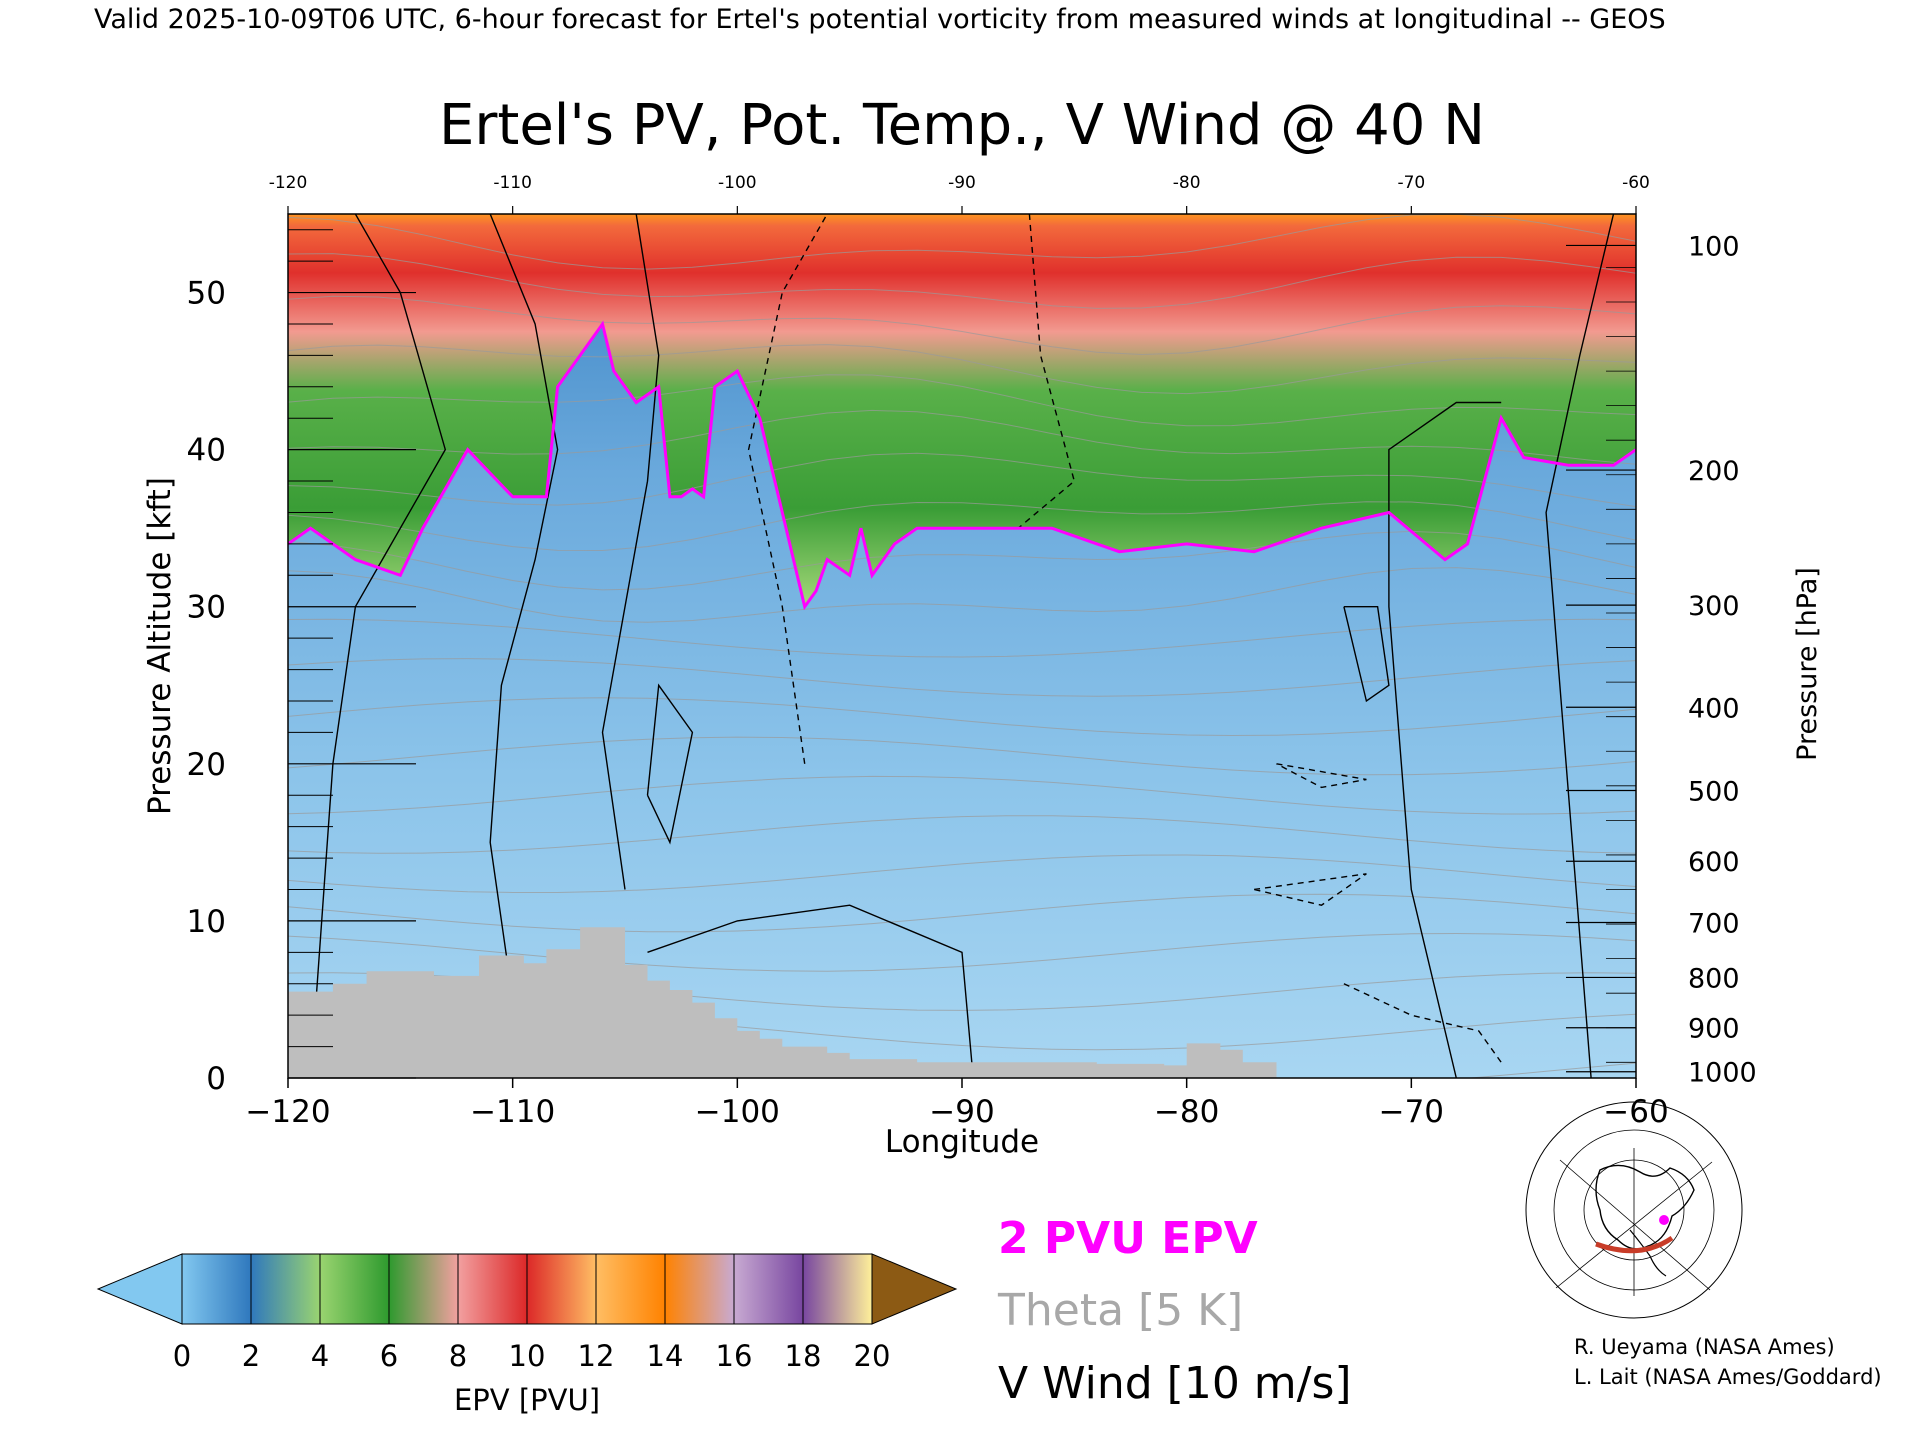 Image resolution: width=1920 pixels, height=1440 pixels. What do you see at coordinates (1714, 471) in the screenshot?
I see `pressure-tick-label: 200` at bounding box center [1714, 471].